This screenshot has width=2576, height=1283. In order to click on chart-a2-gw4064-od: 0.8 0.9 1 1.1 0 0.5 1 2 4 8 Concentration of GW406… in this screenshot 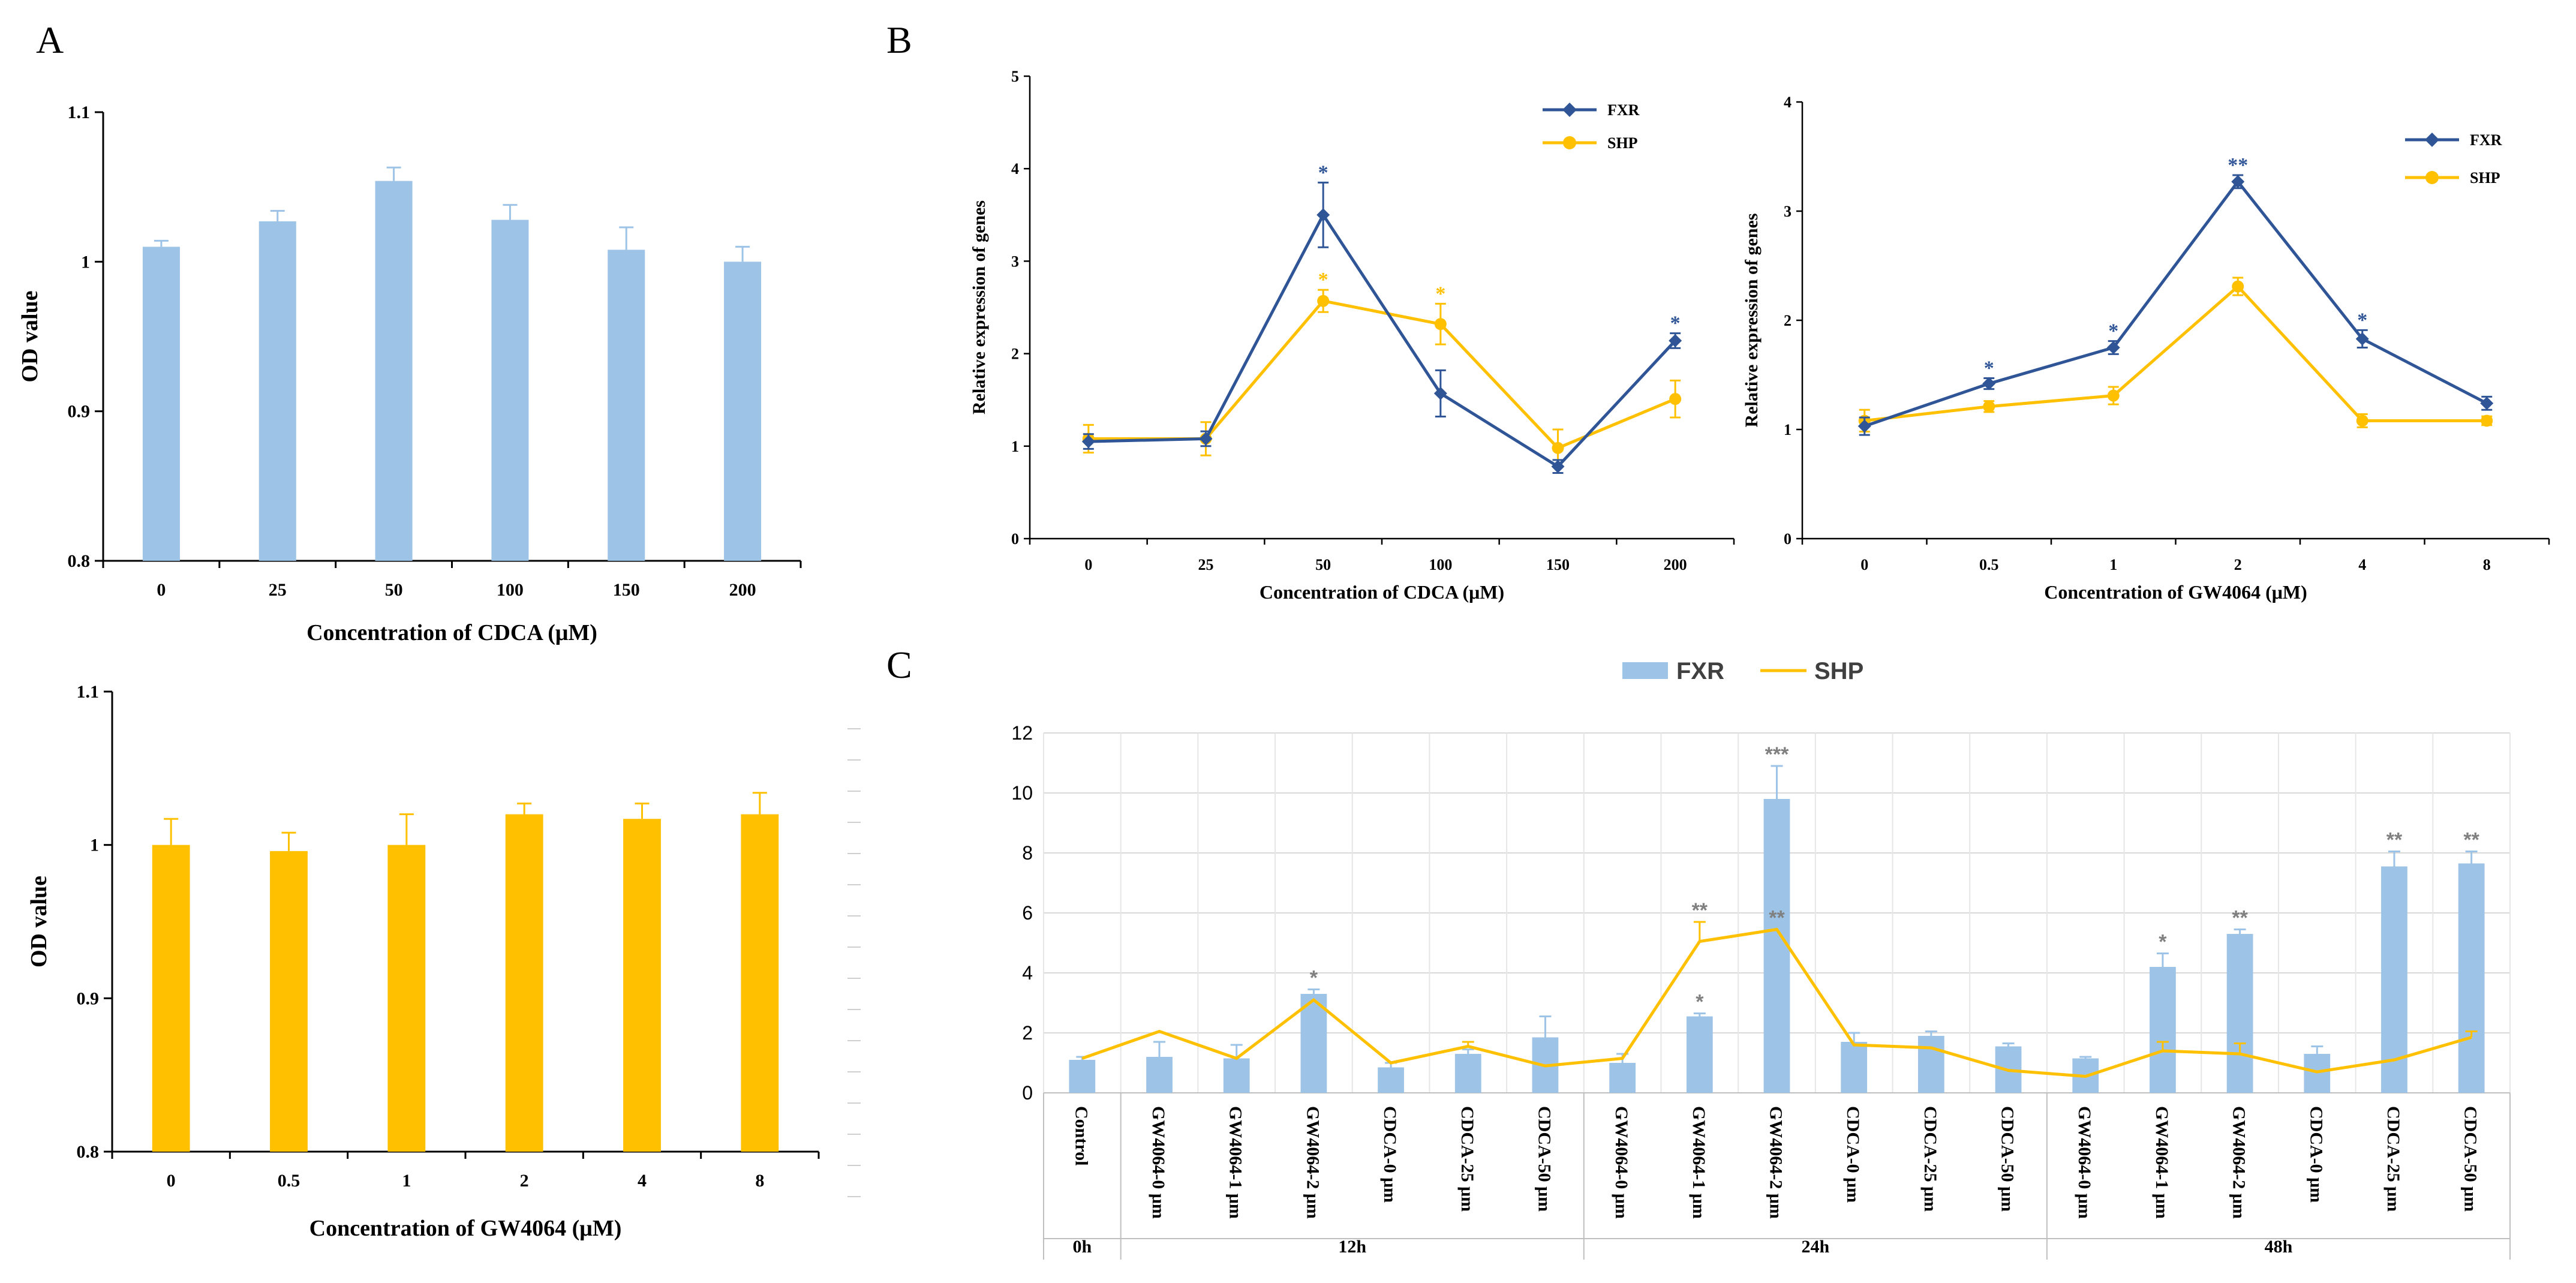, I will do `click(444, 961)`.